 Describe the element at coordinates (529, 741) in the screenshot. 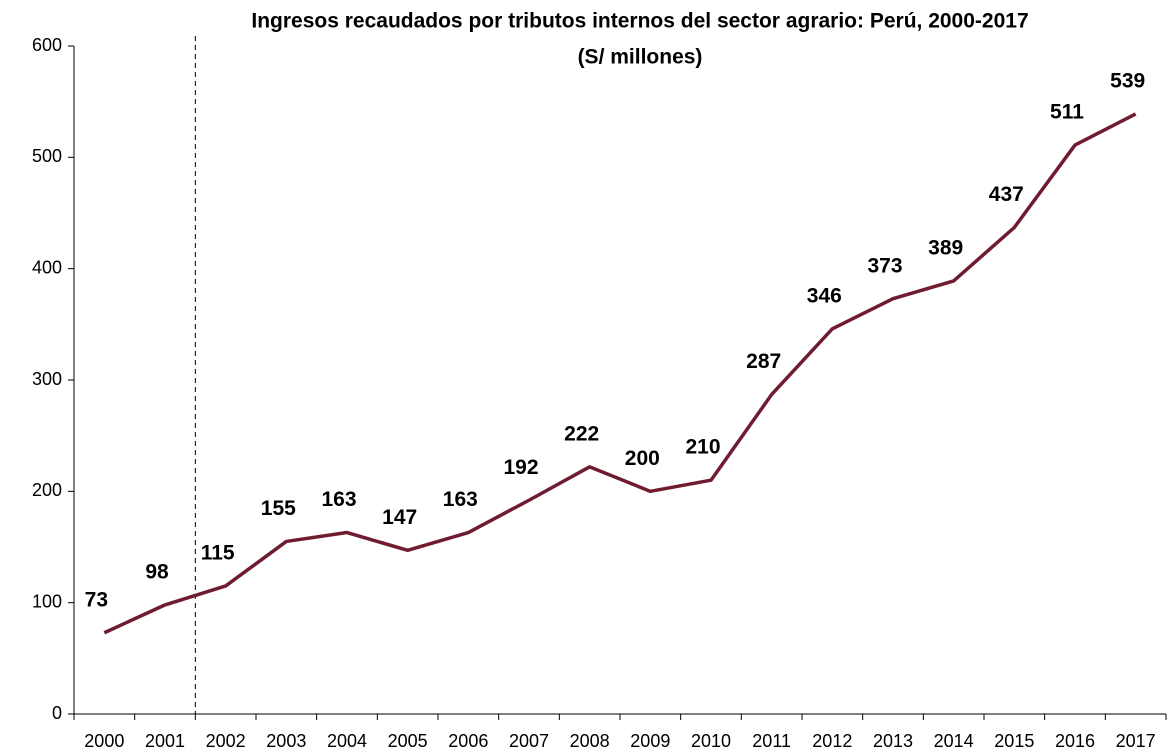

I see `x-tick-label: 2007` at that location.